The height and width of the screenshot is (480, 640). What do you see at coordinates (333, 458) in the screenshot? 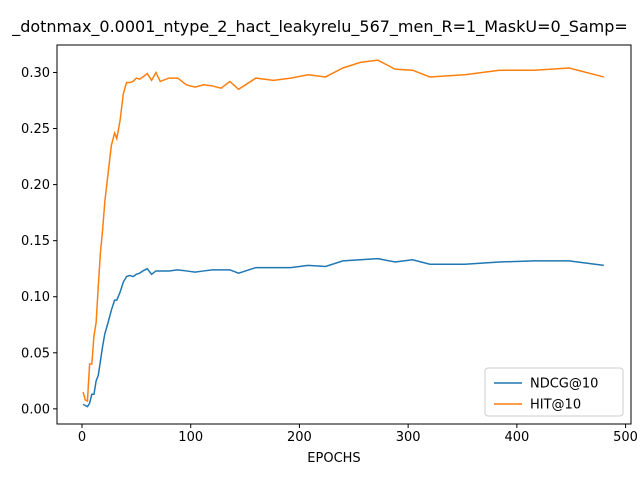
I see `x-axis-label: EPOCHS` at bounding box center [333, 458].